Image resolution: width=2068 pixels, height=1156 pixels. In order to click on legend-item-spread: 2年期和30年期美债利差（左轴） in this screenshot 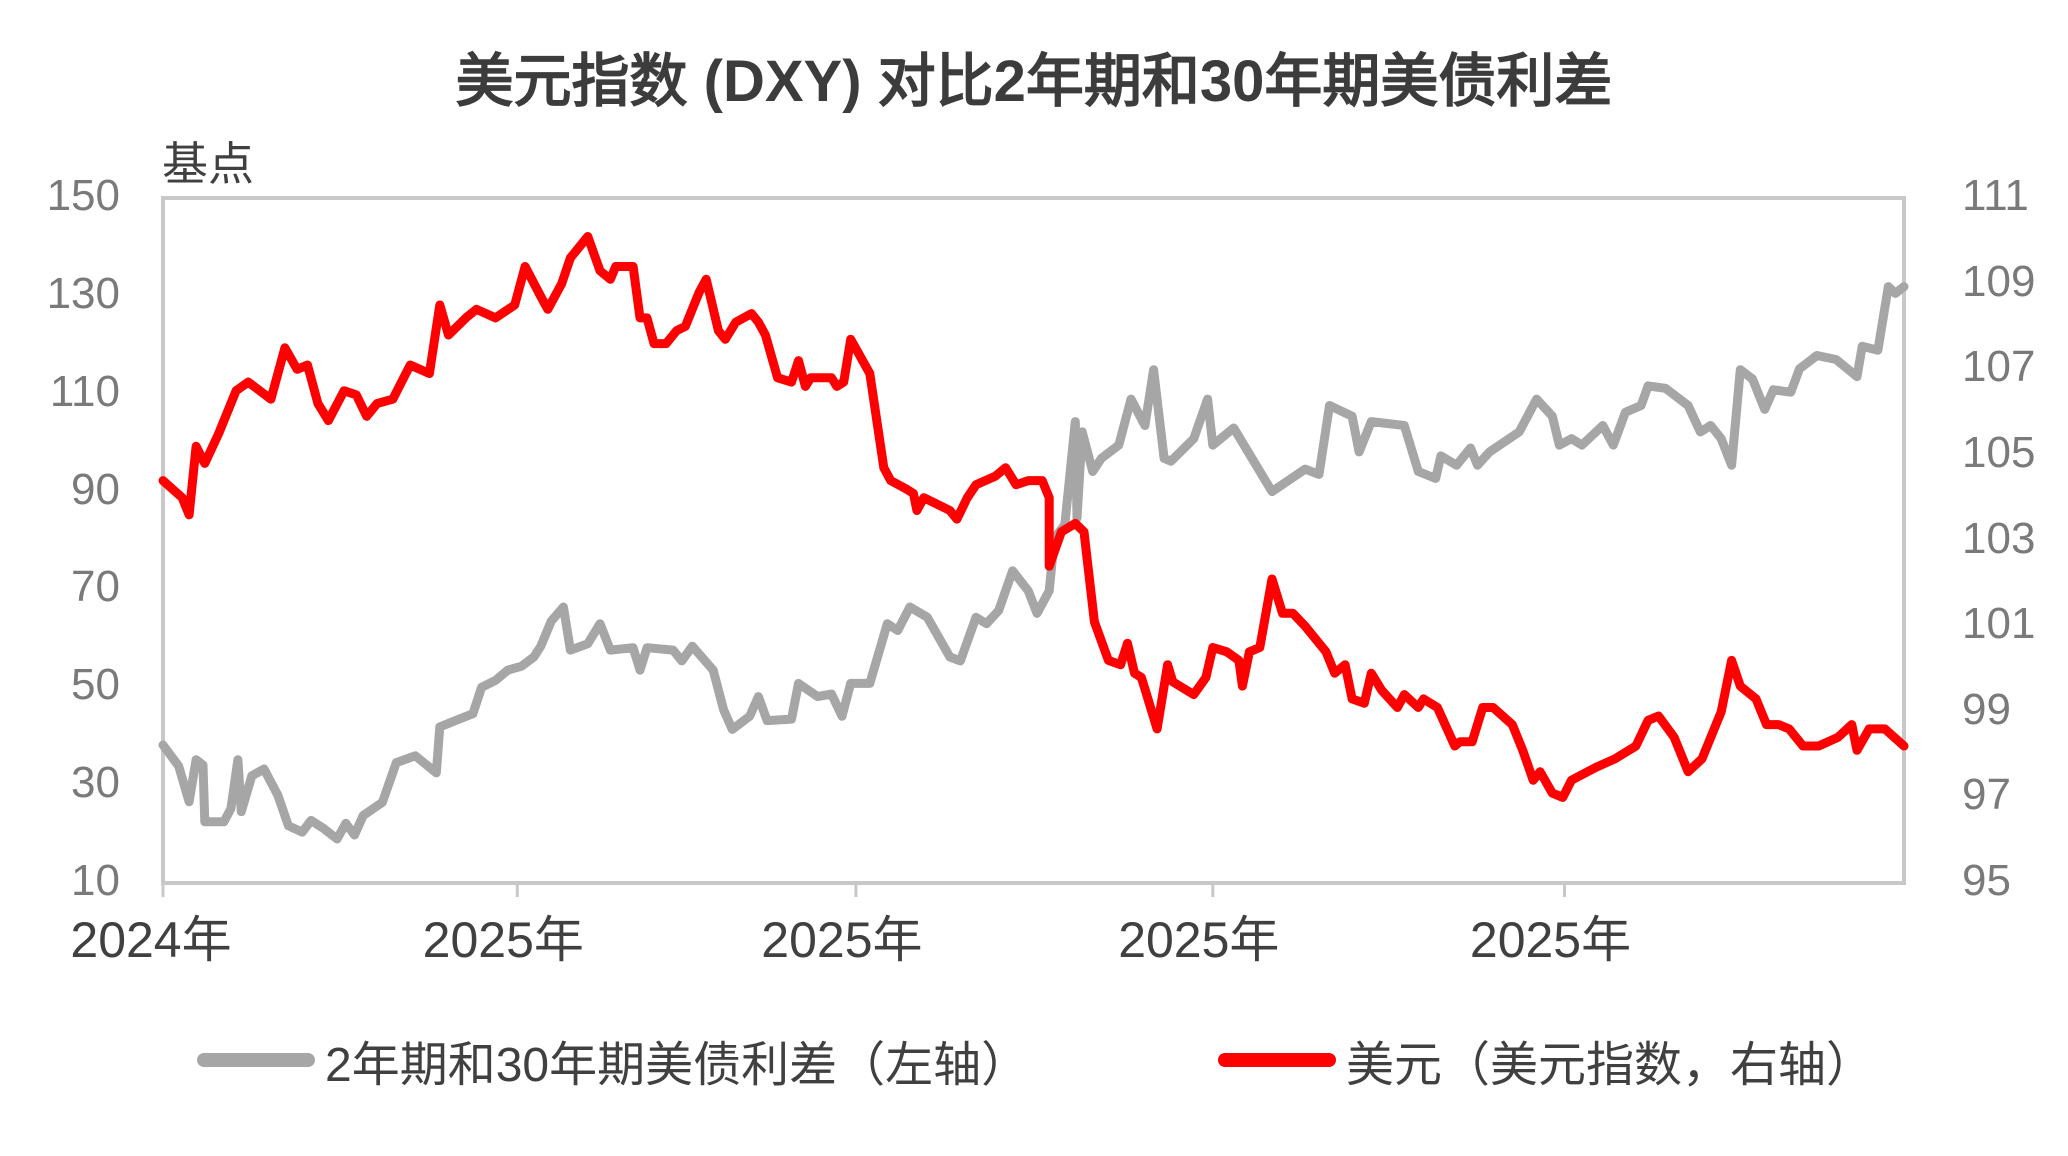, I will do `click(613, 1060)`.